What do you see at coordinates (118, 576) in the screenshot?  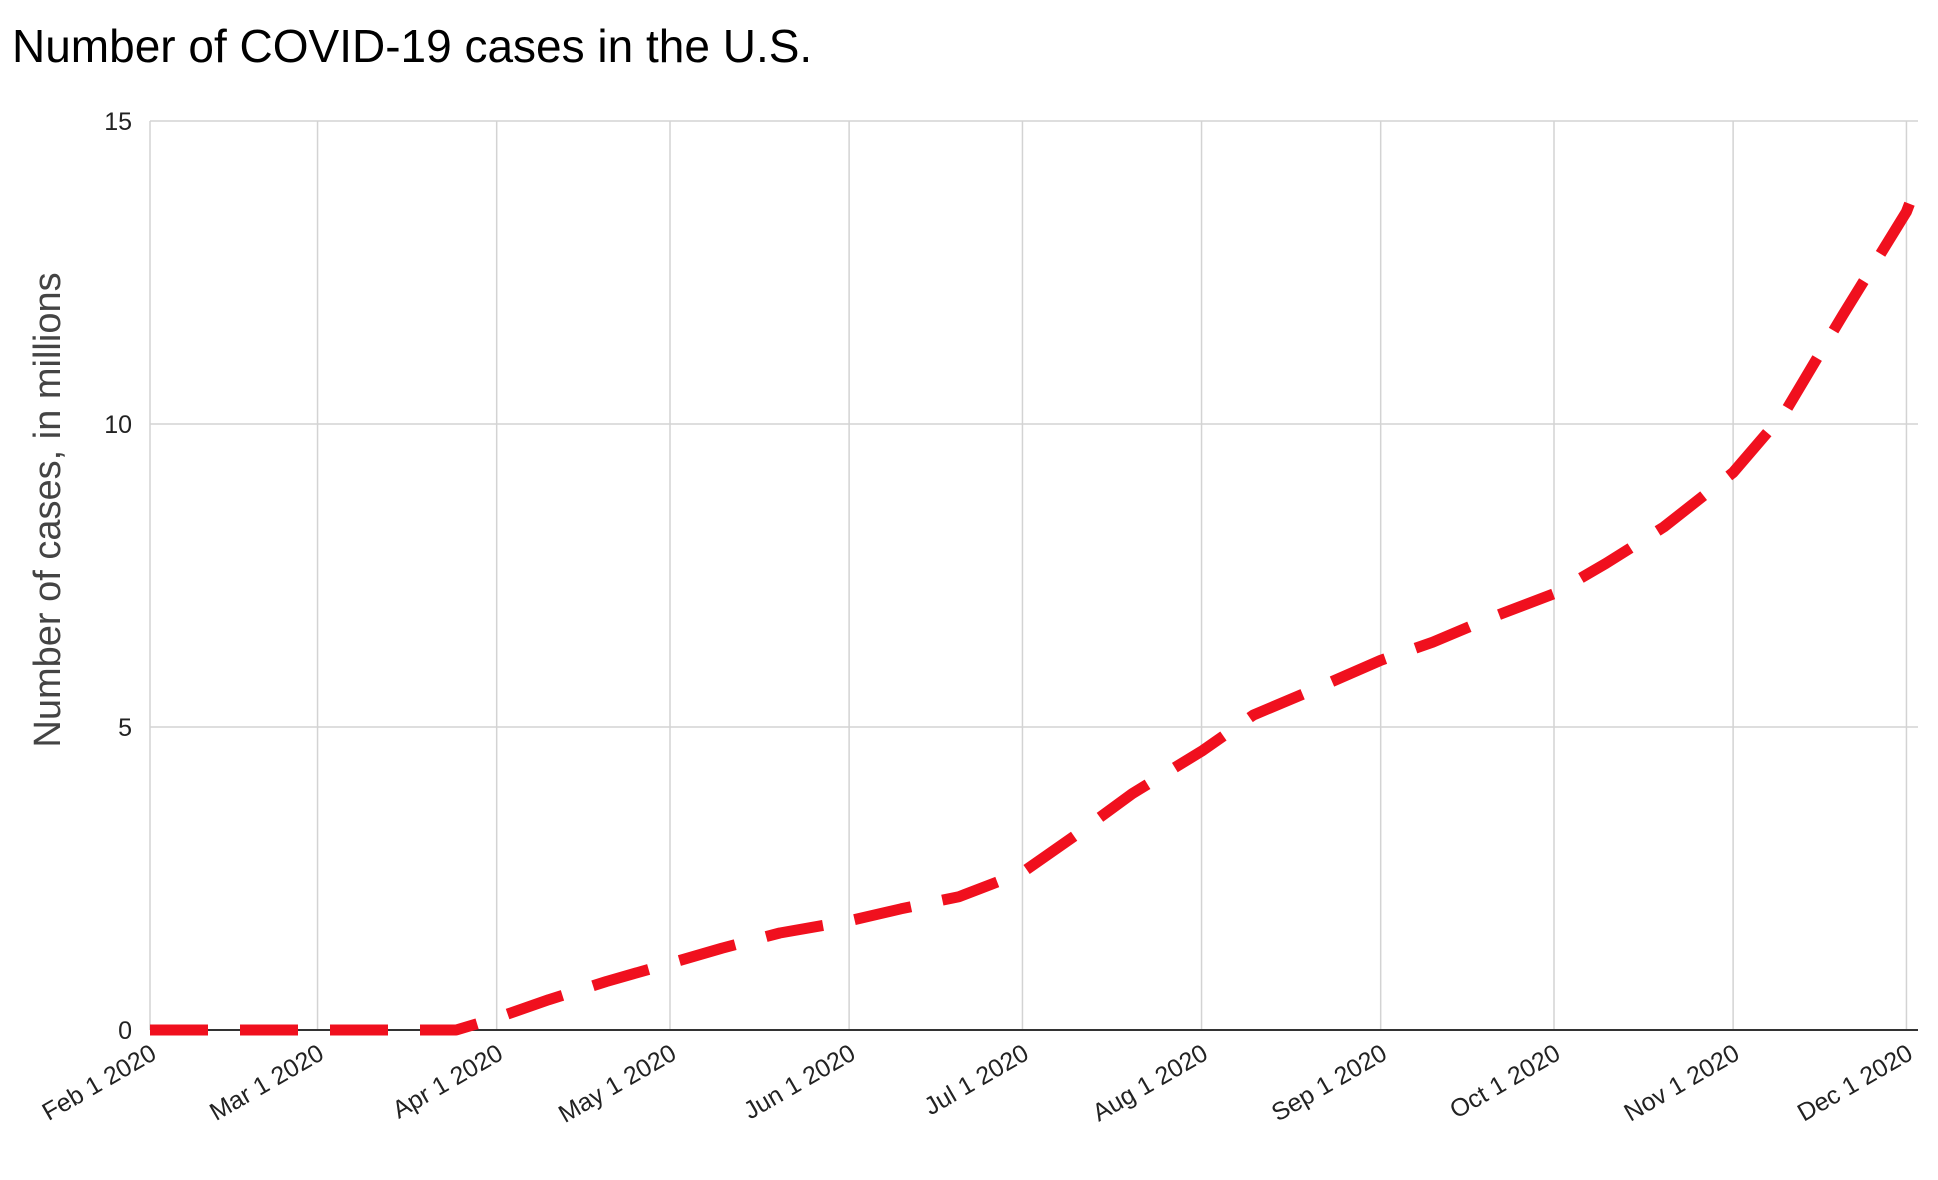 I see `y-axis-ticks: 0 5 10 15` at bounding box center [118, 576].